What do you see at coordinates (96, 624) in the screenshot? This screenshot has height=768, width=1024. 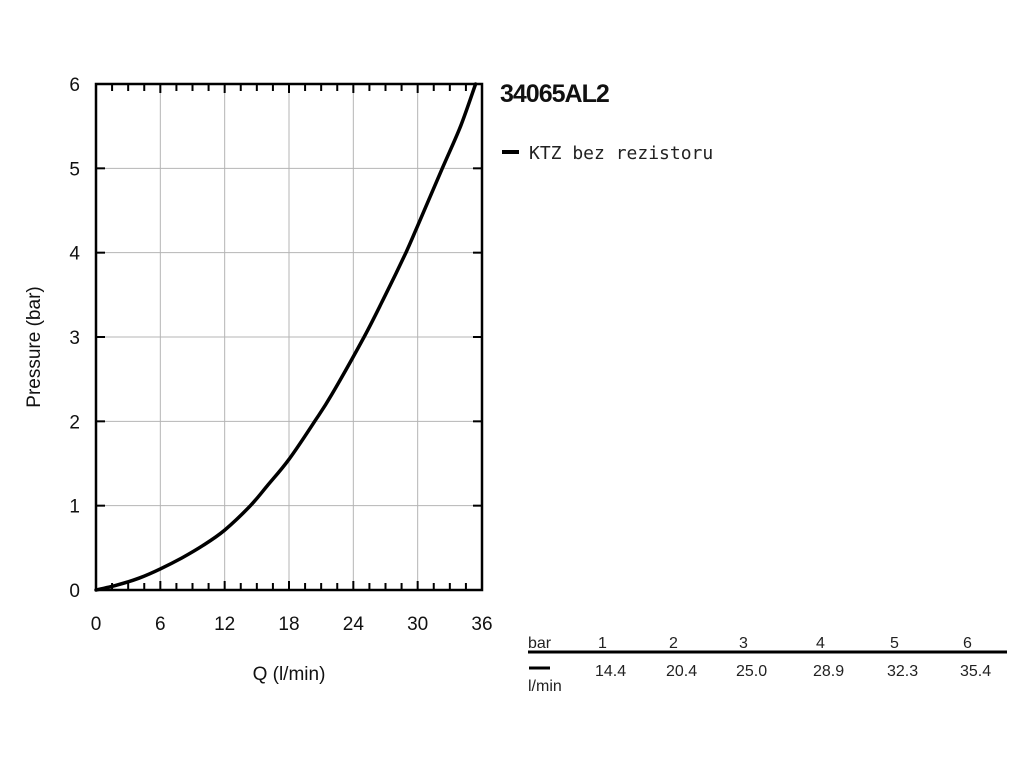 I see `x-tick-label: 0` at bounding box center [96, 624].